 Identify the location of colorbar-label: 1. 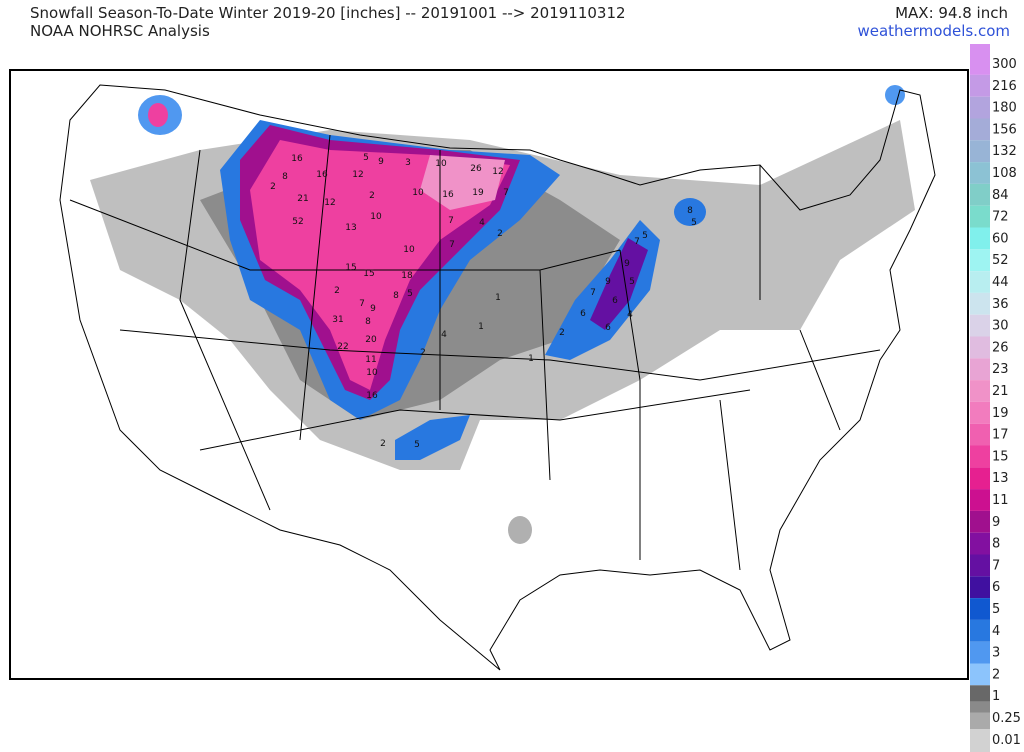
(996, 696).